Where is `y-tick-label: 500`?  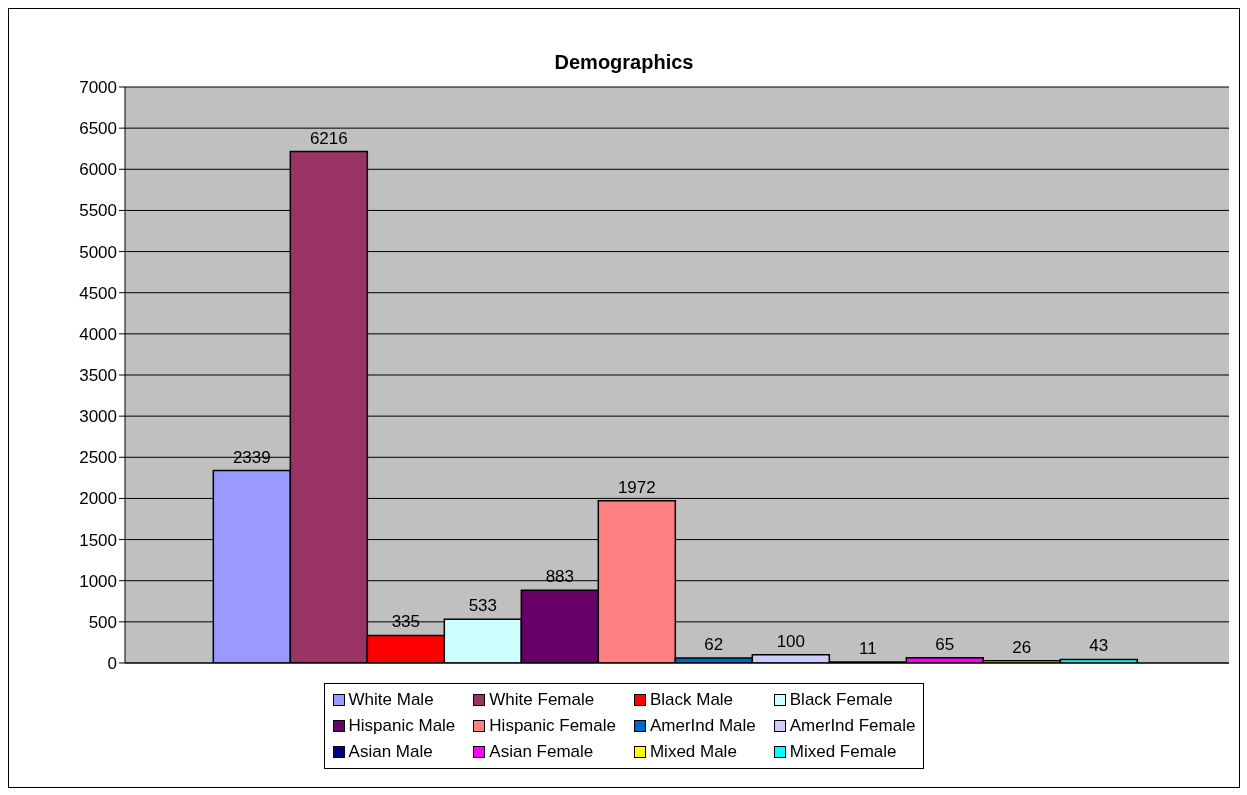
y-tick-label: 500 is located at coordinates (102, 622).